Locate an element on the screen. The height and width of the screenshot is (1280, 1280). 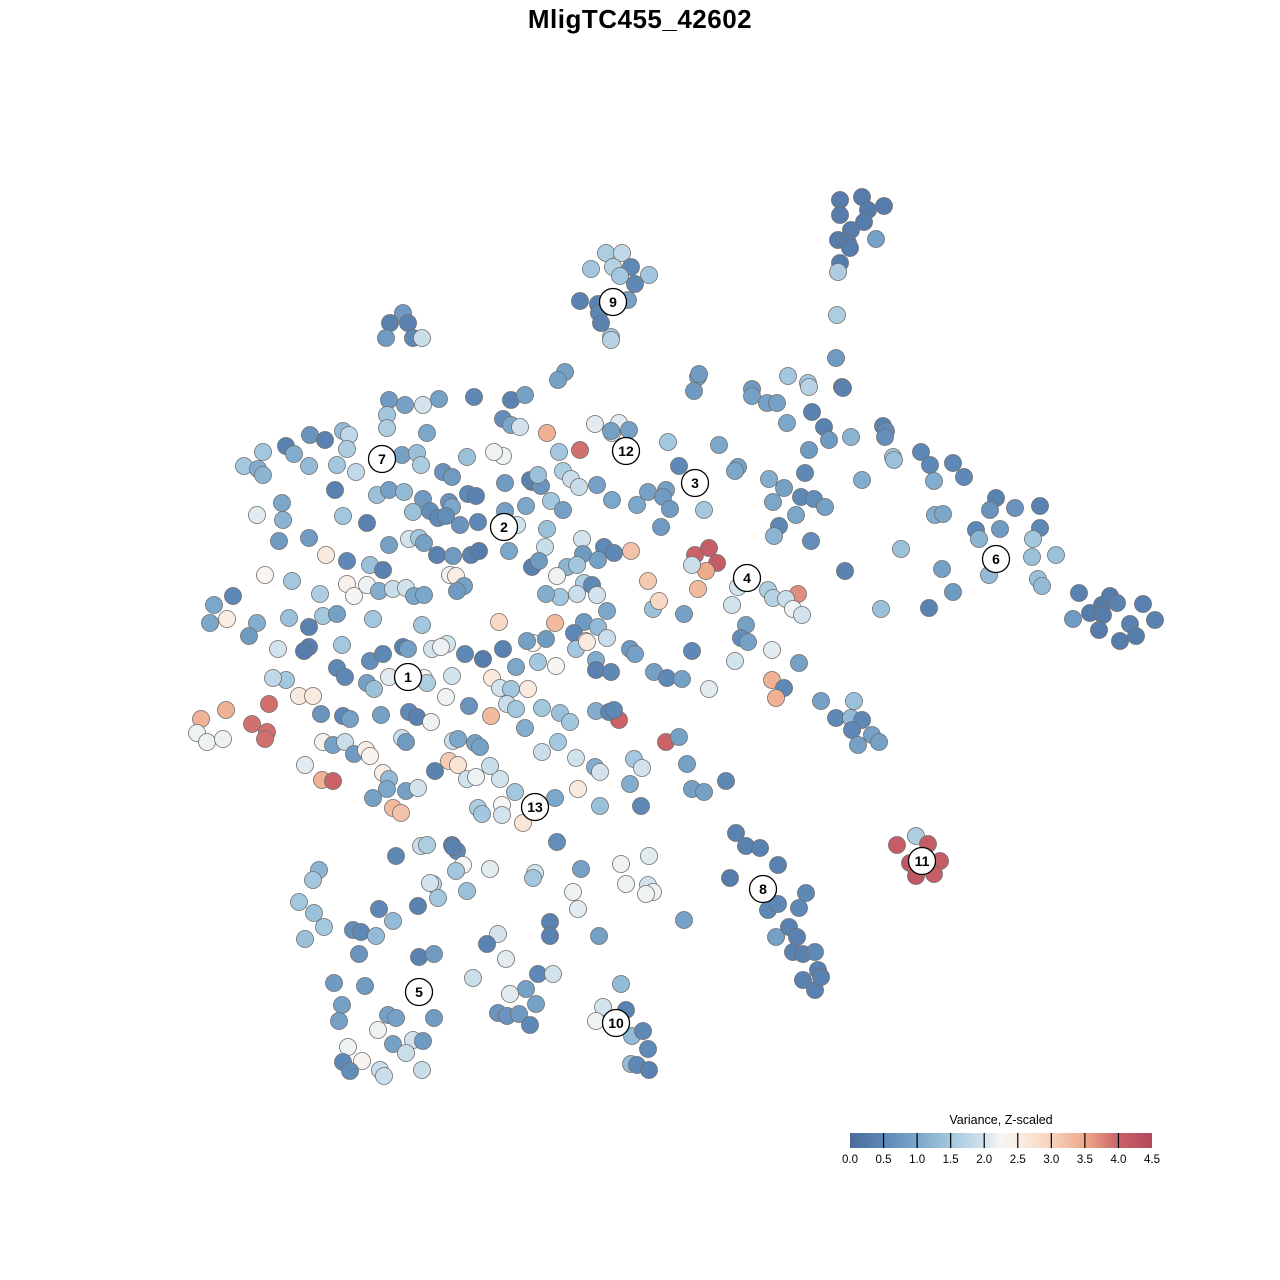
svg-text: 11 is located at coordinates (922, 861).